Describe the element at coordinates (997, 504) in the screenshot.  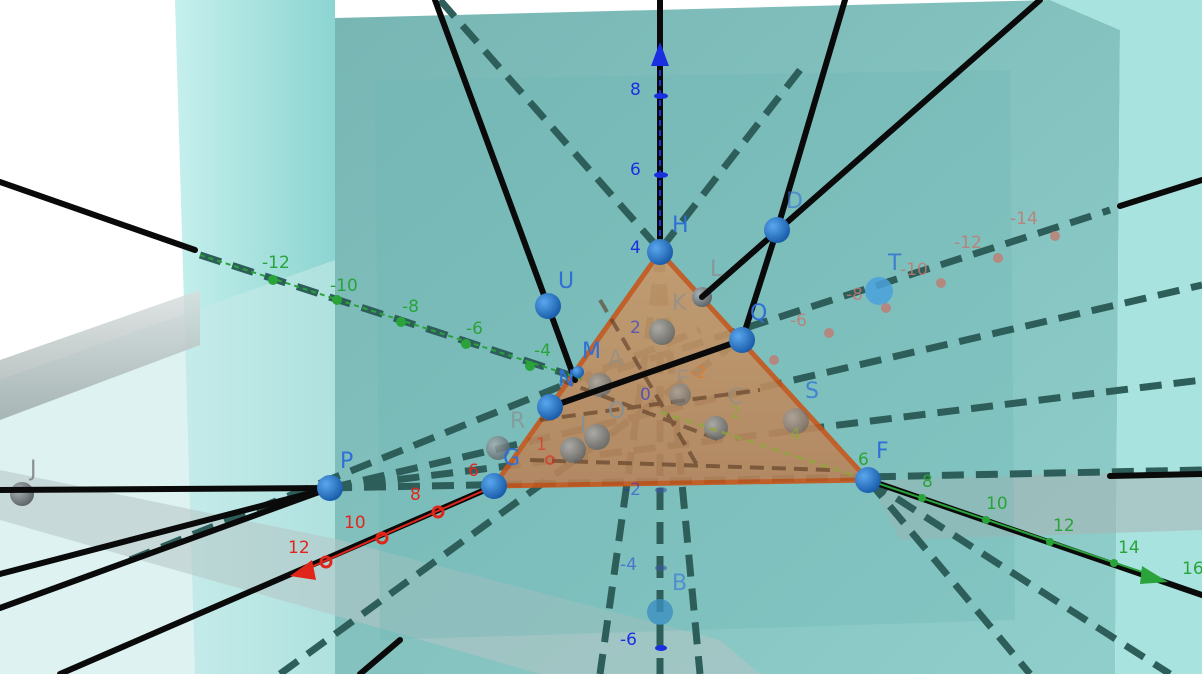
I see `y-label: 10` at that location.